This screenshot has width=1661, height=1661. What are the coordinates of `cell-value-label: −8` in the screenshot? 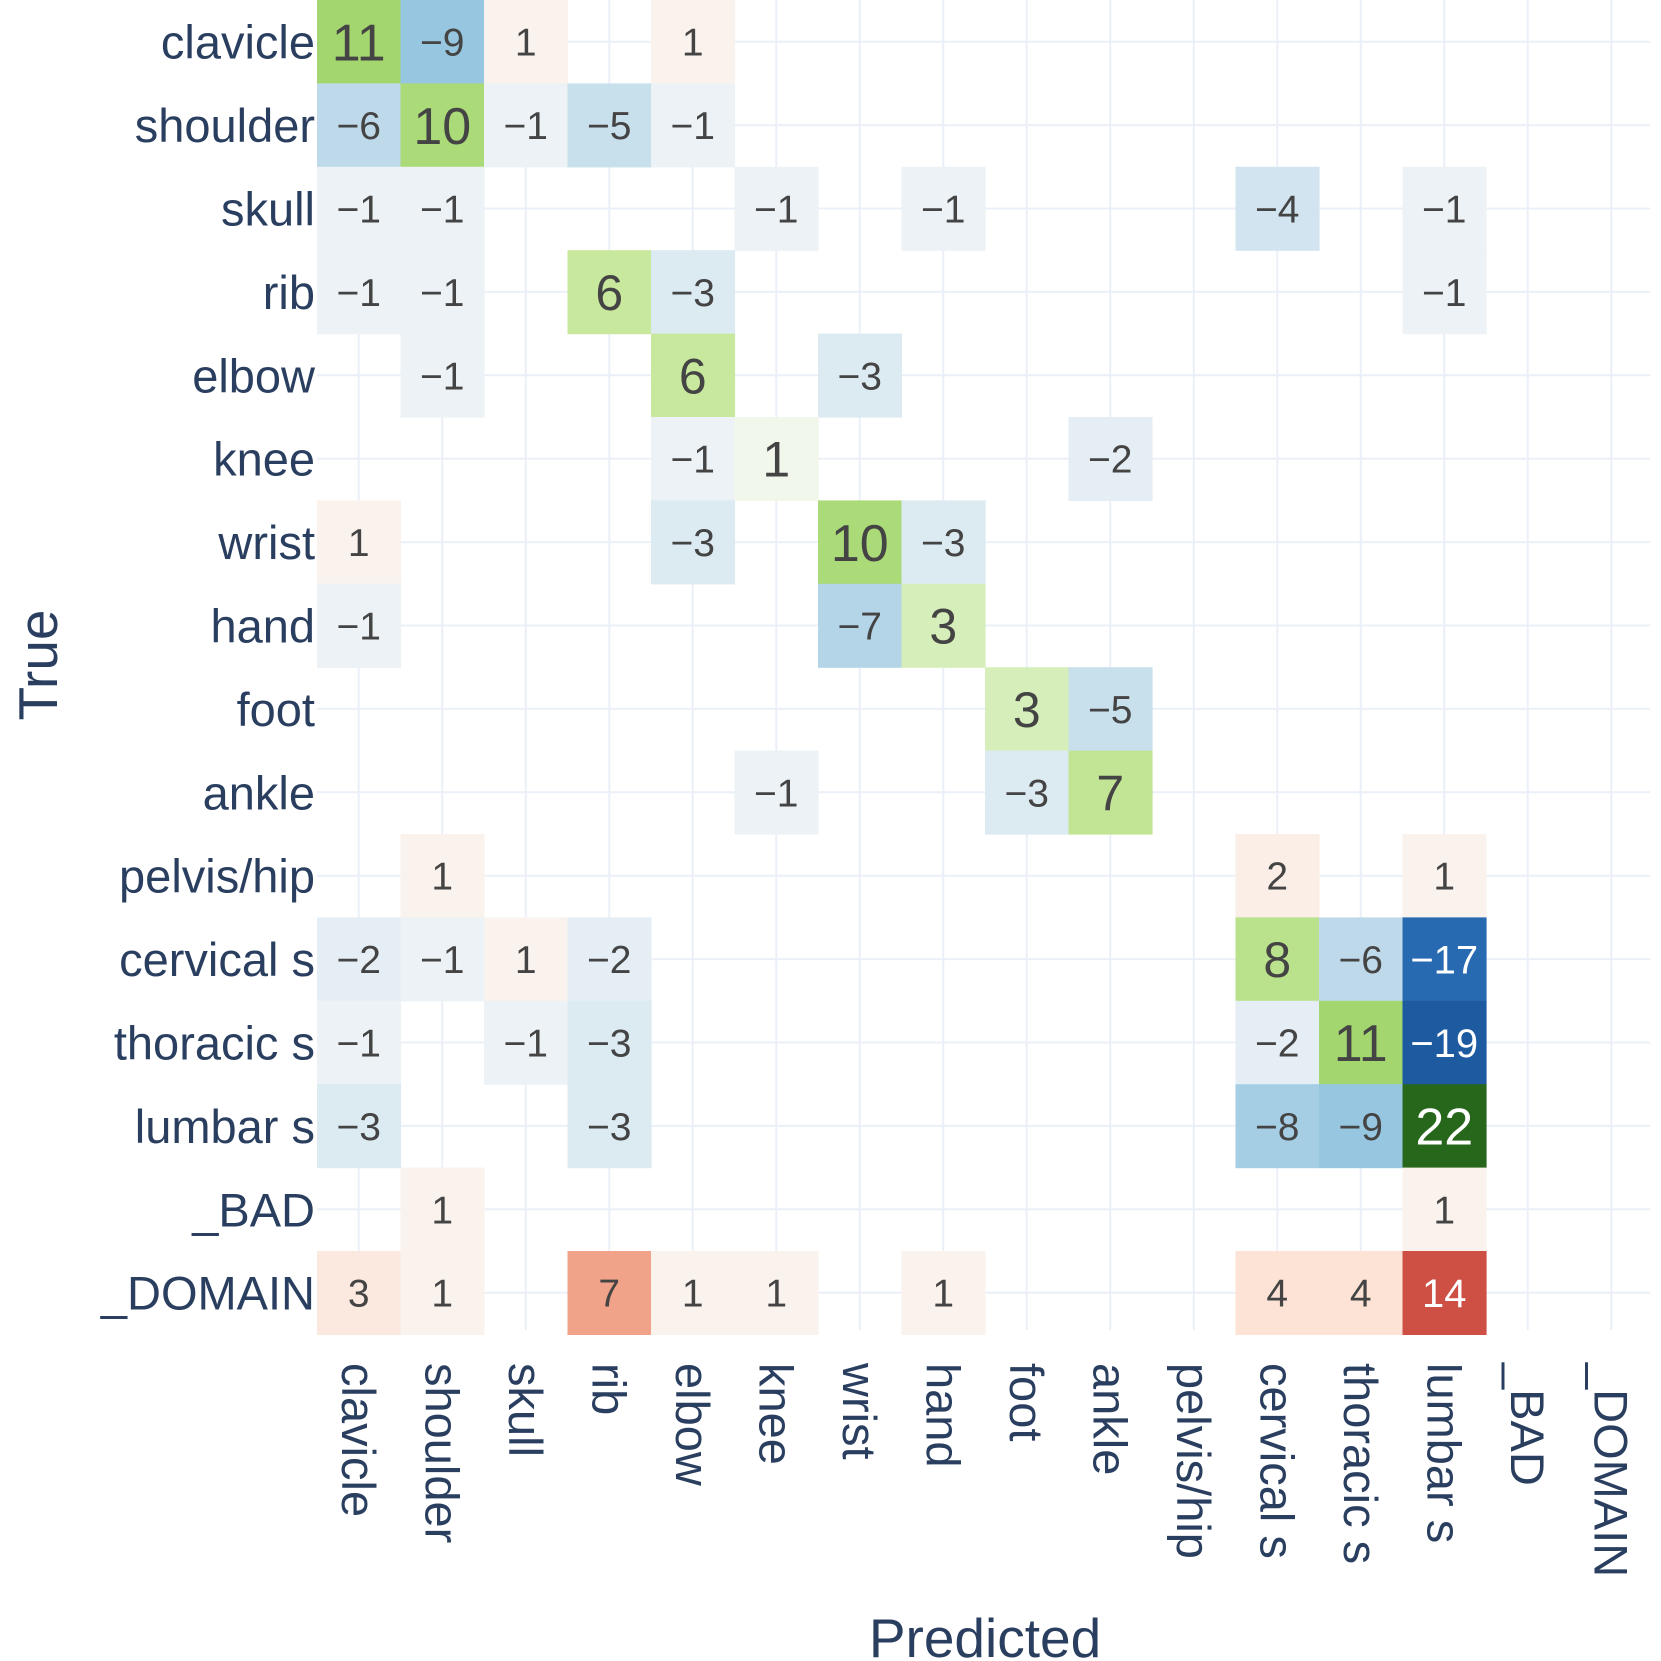 It's located at (1277, 1127).